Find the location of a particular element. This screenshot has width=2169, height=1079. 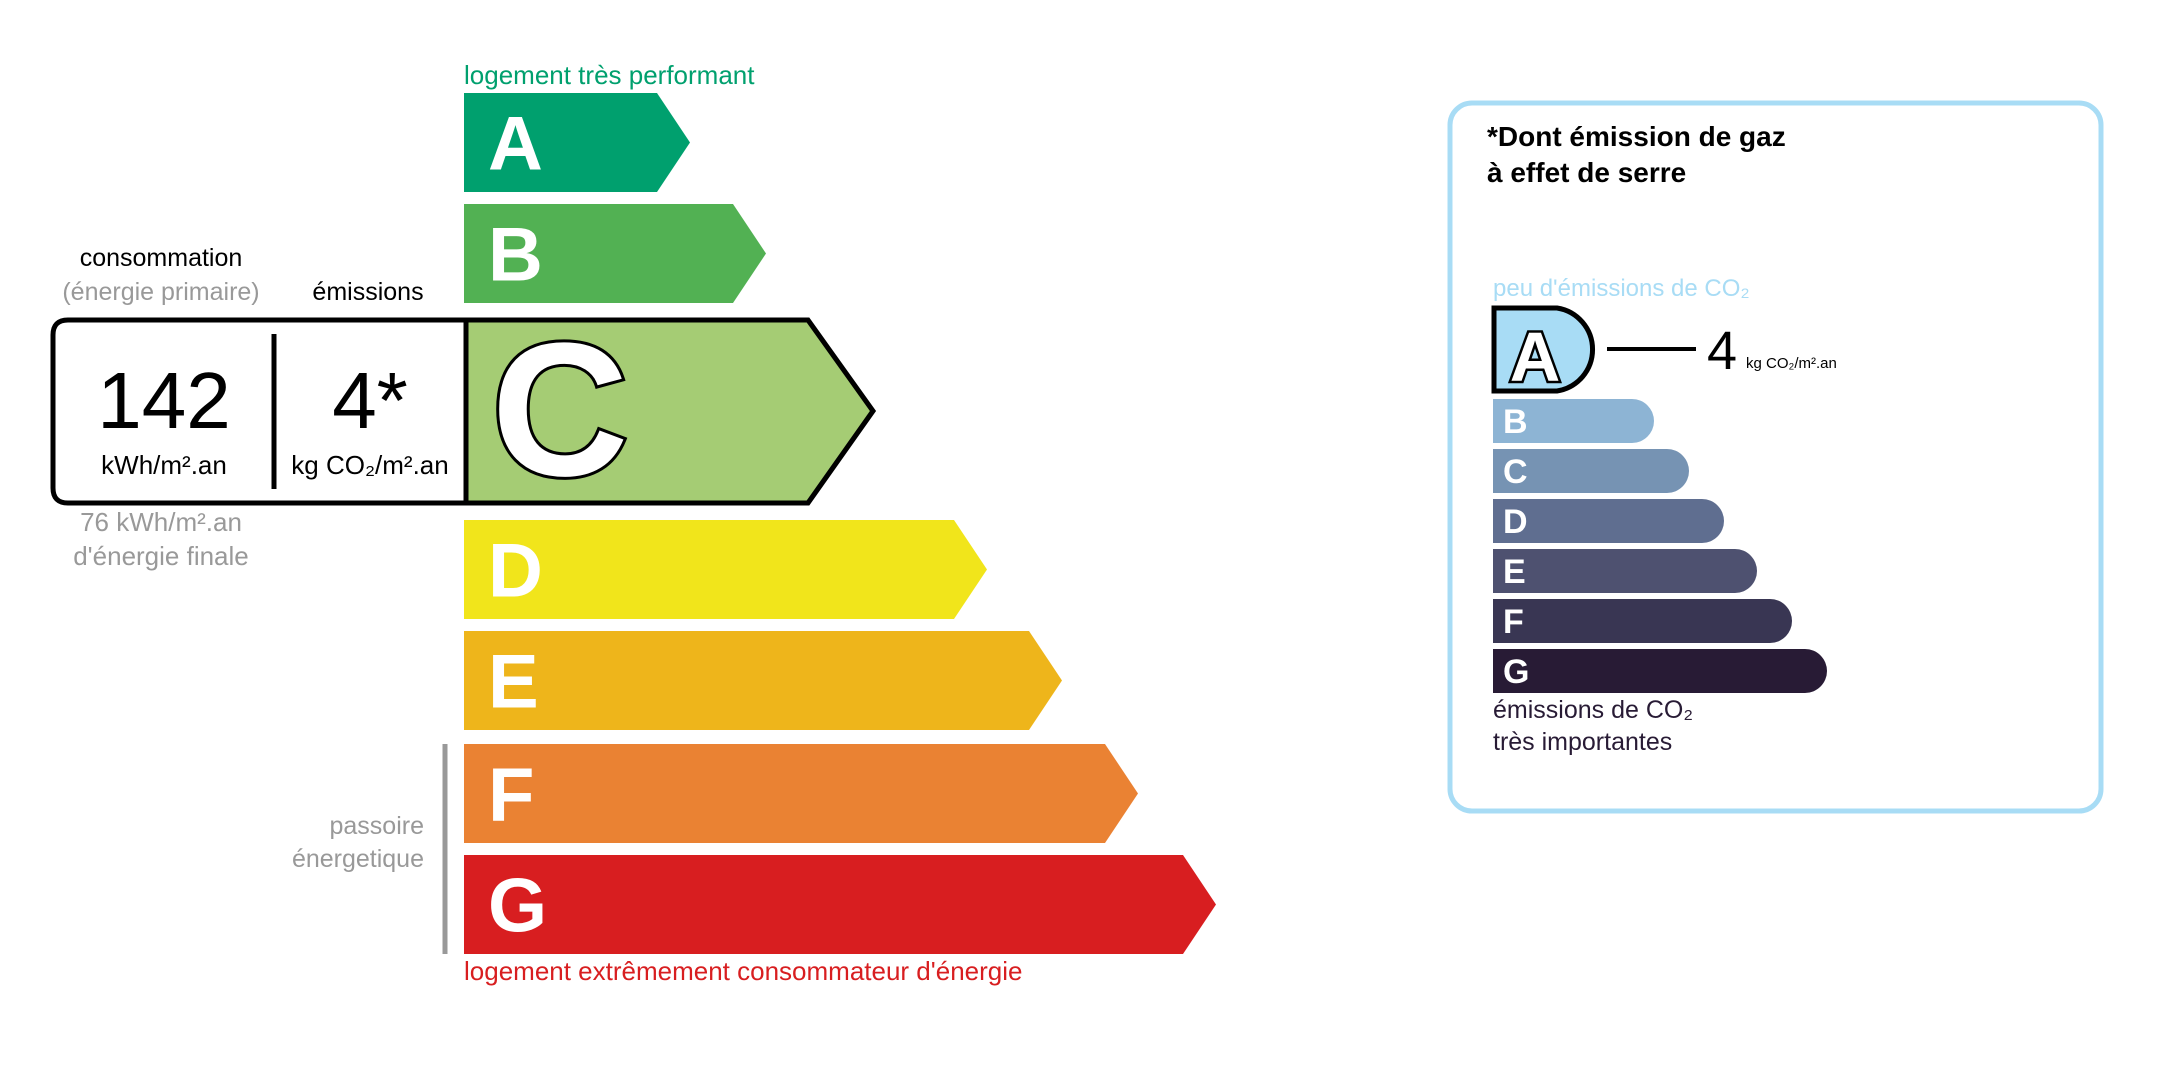

energy-bar-letter: D is located at coordinates (515, 571).